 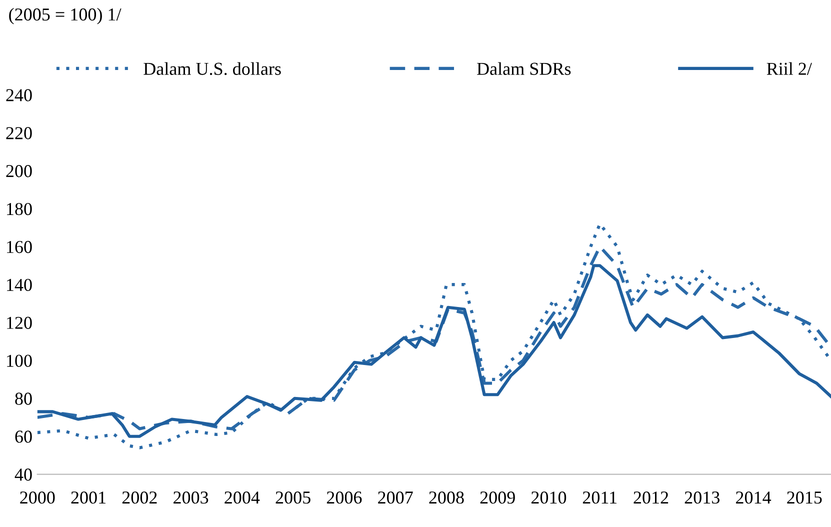 What do you see at coordinates (19, 247) in the screenshot?
I see `y-tick-label: 160` at bounding box center [19, 247].